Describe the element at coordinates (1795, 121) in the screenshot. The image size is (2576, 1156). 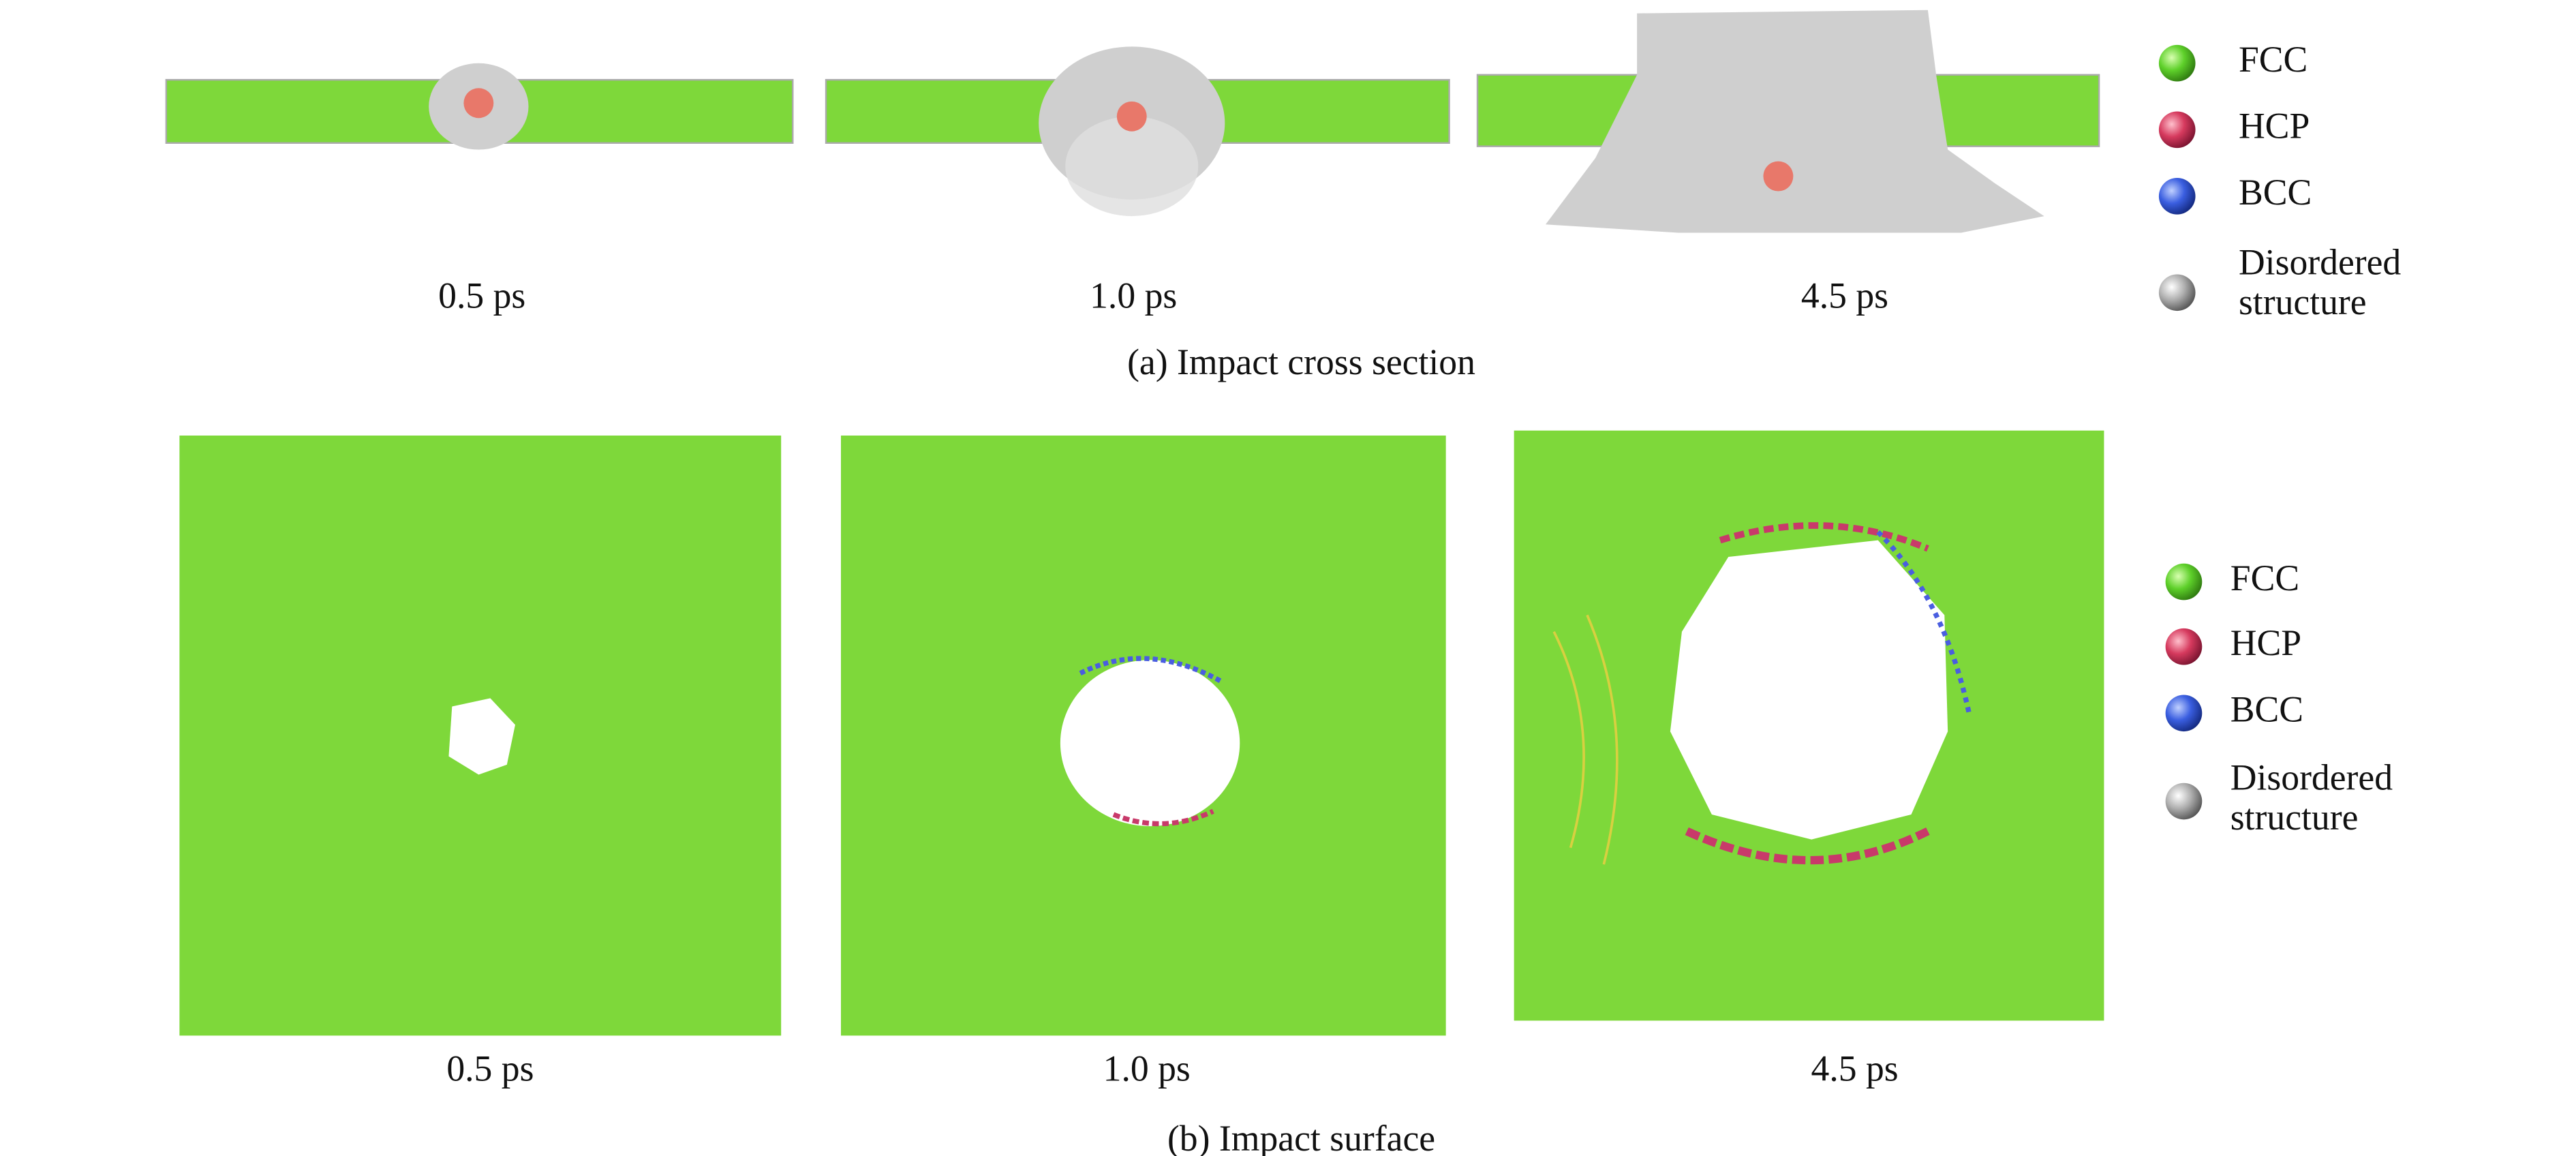
I see `disordered-region` at that location.